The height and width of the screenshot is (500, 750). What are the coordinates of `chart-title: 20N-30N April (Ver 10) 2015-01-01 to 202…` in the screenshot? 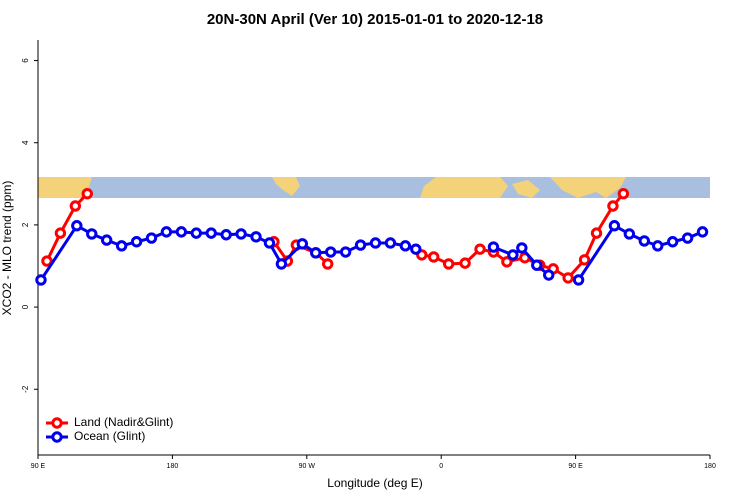 It's located at (375, 19).